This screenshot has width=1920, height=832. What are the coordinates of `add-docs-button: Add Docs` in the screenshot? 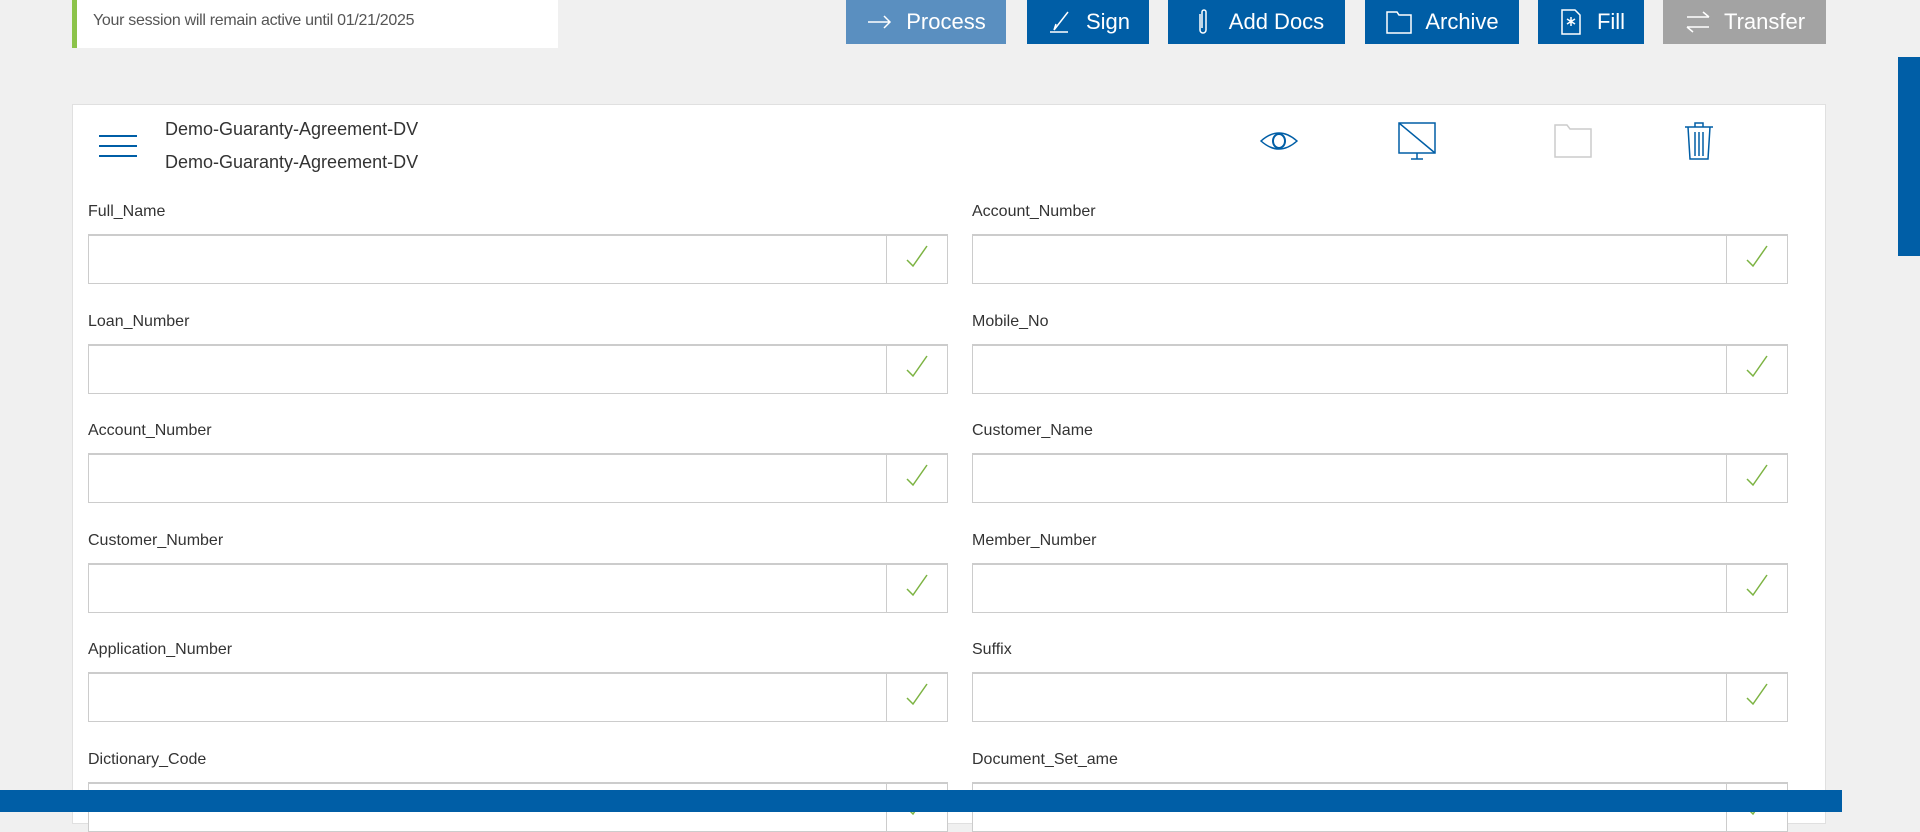 It's located at (1256, 22).